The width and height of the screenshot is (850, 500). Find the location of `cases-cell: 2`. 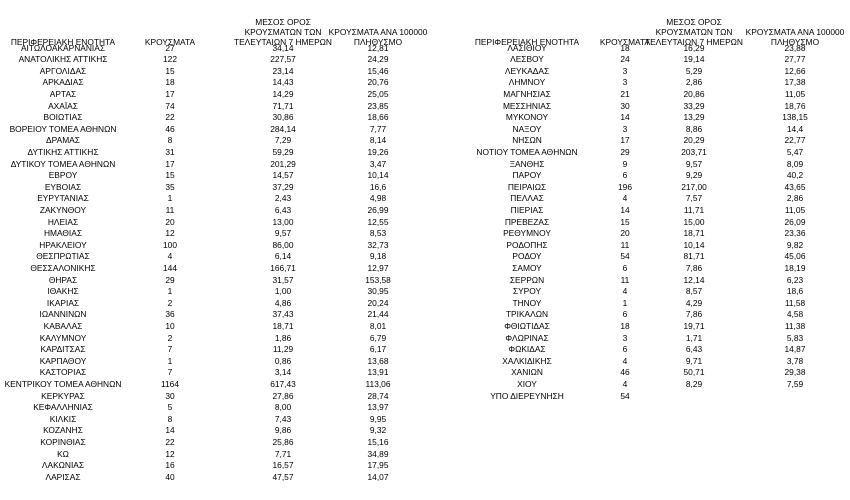

cases-cell: 2 is located at coordinates (170, 302).